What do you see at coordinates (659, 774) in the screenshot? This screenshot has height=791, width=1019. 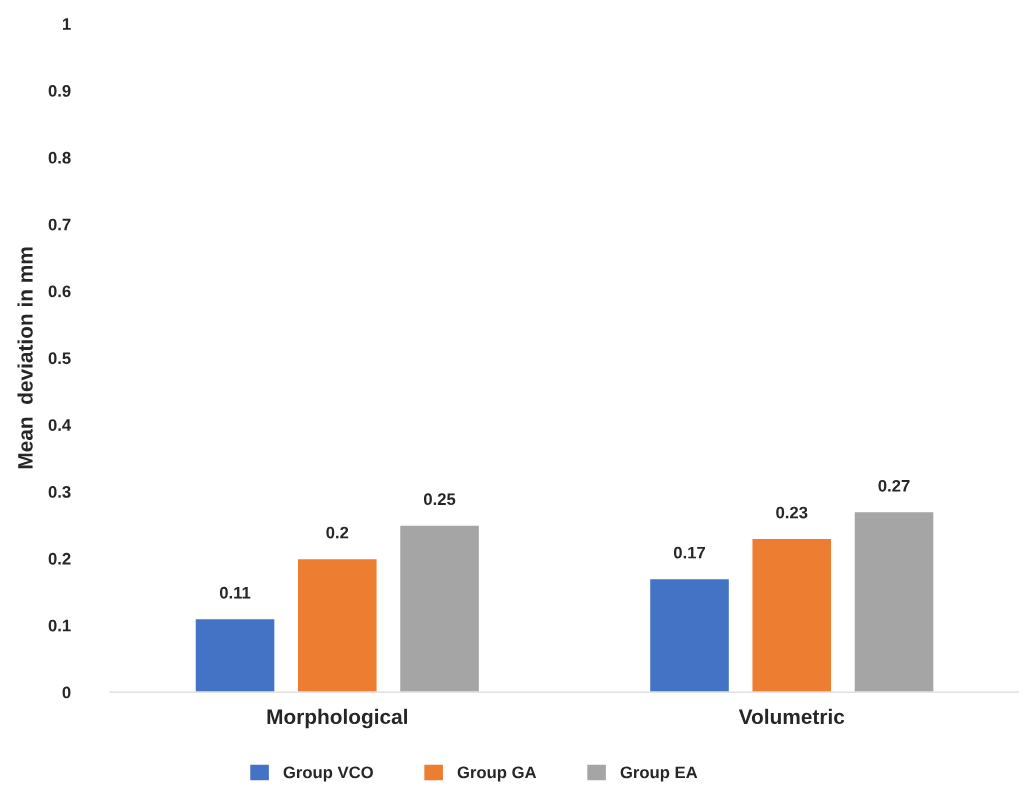 I see `legend-label: Group EA` at bounding box center [659, 774].